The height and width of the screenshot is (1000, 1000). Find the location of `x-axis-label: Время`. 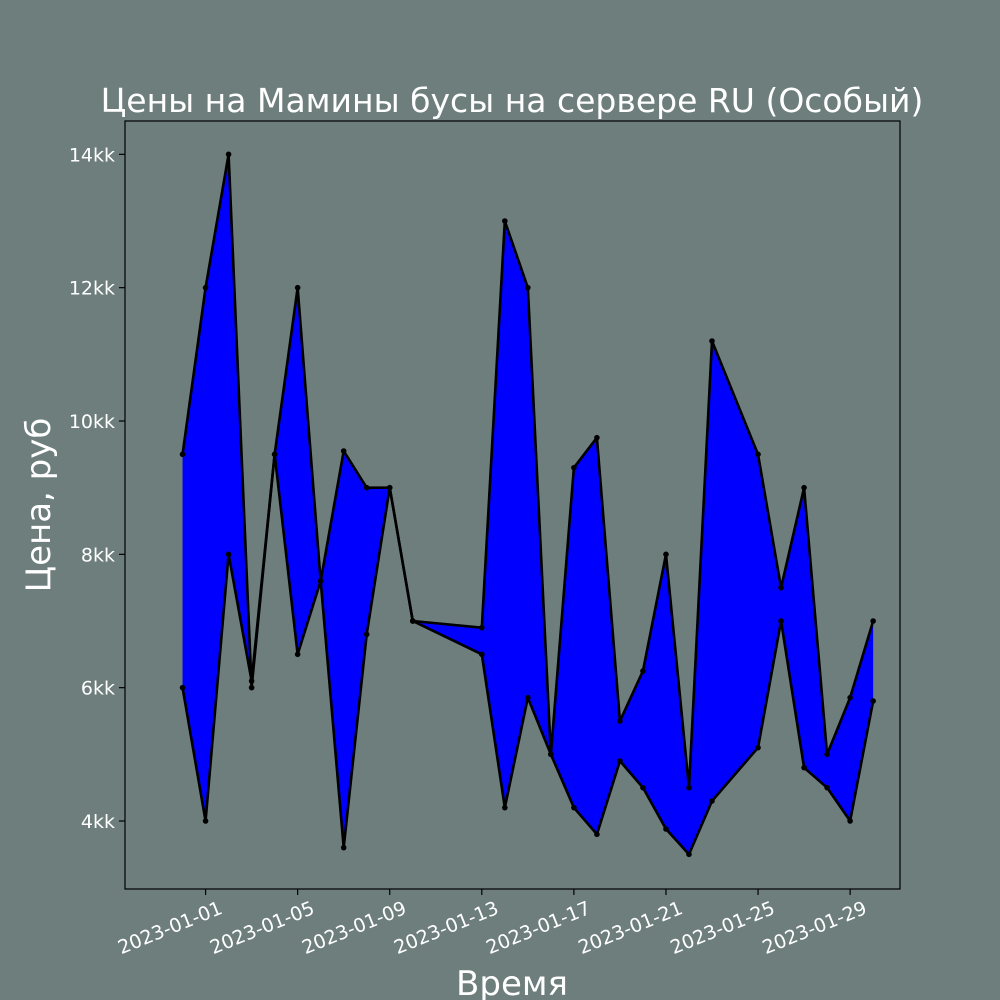

x-axis-label: Время is located at coordinates (512, 982).